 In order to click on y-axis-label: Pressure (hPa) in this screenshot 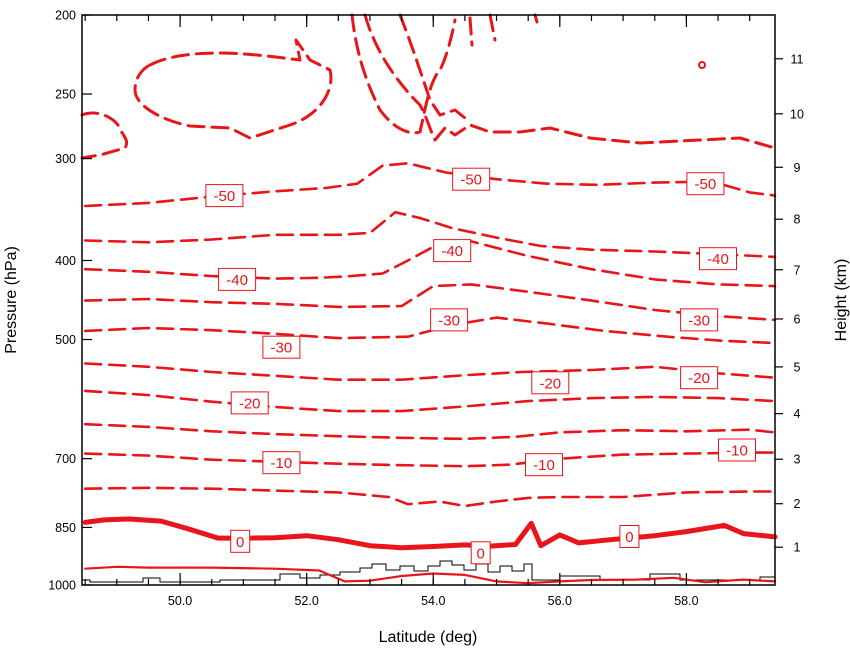, I will do `click(11, 300)`.